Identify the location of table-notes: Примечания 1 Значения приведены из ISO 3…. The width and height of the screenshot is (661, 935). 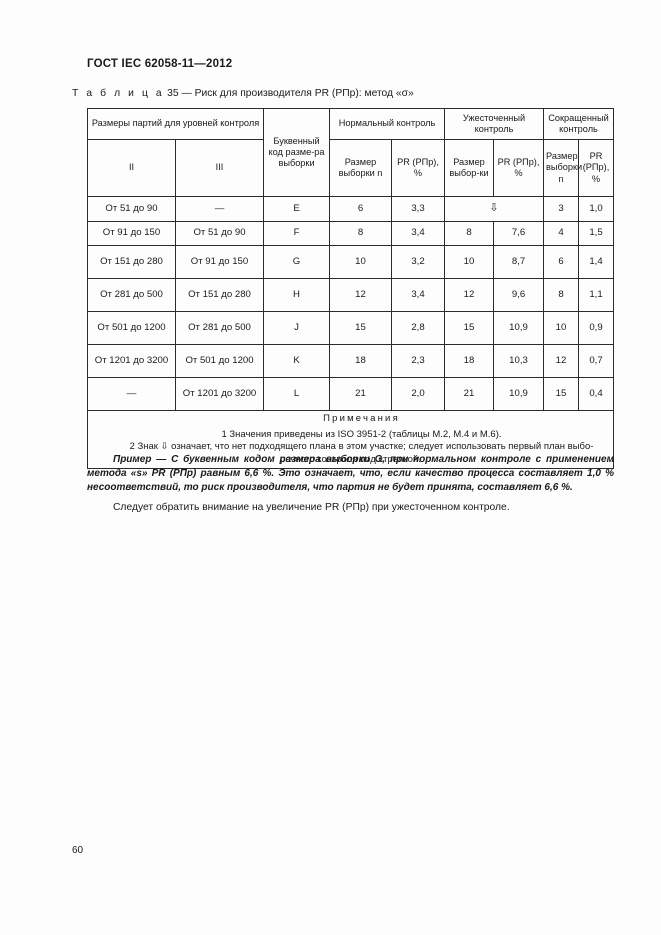
(350, 439).